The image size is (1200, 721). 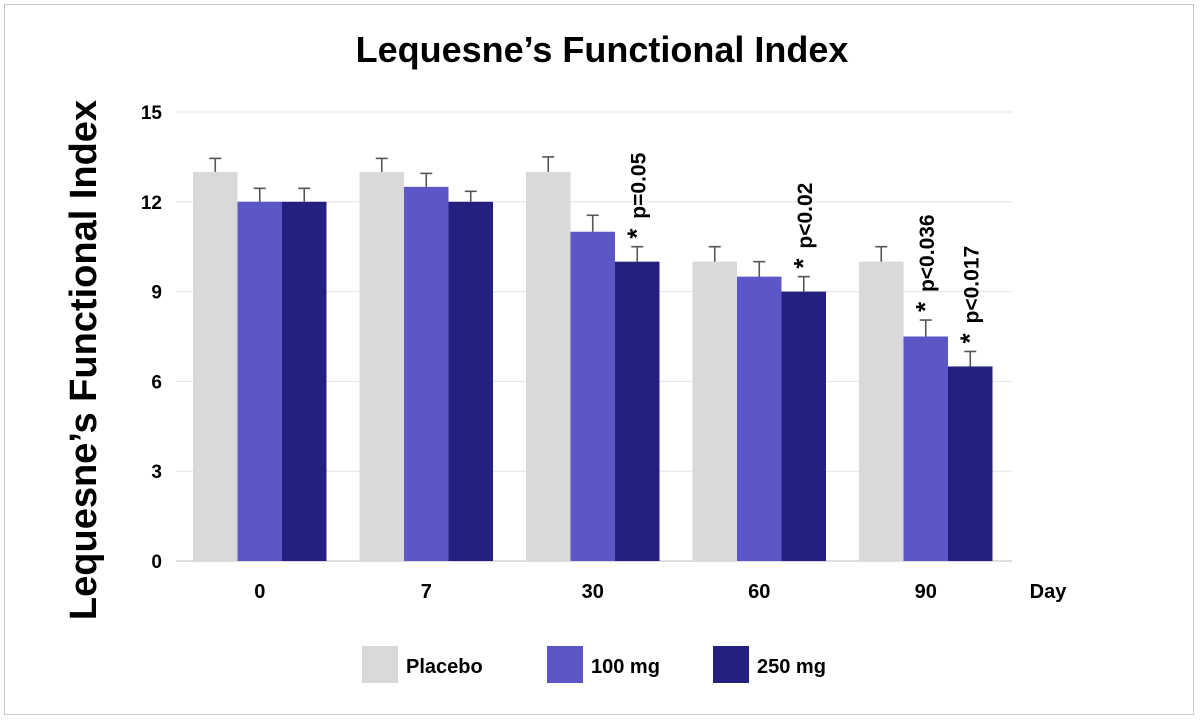 What do you see at coordinates (805, 216) in the screenshot?
I see `p-value-label: p<0.02` at bounding box center [805, 216].